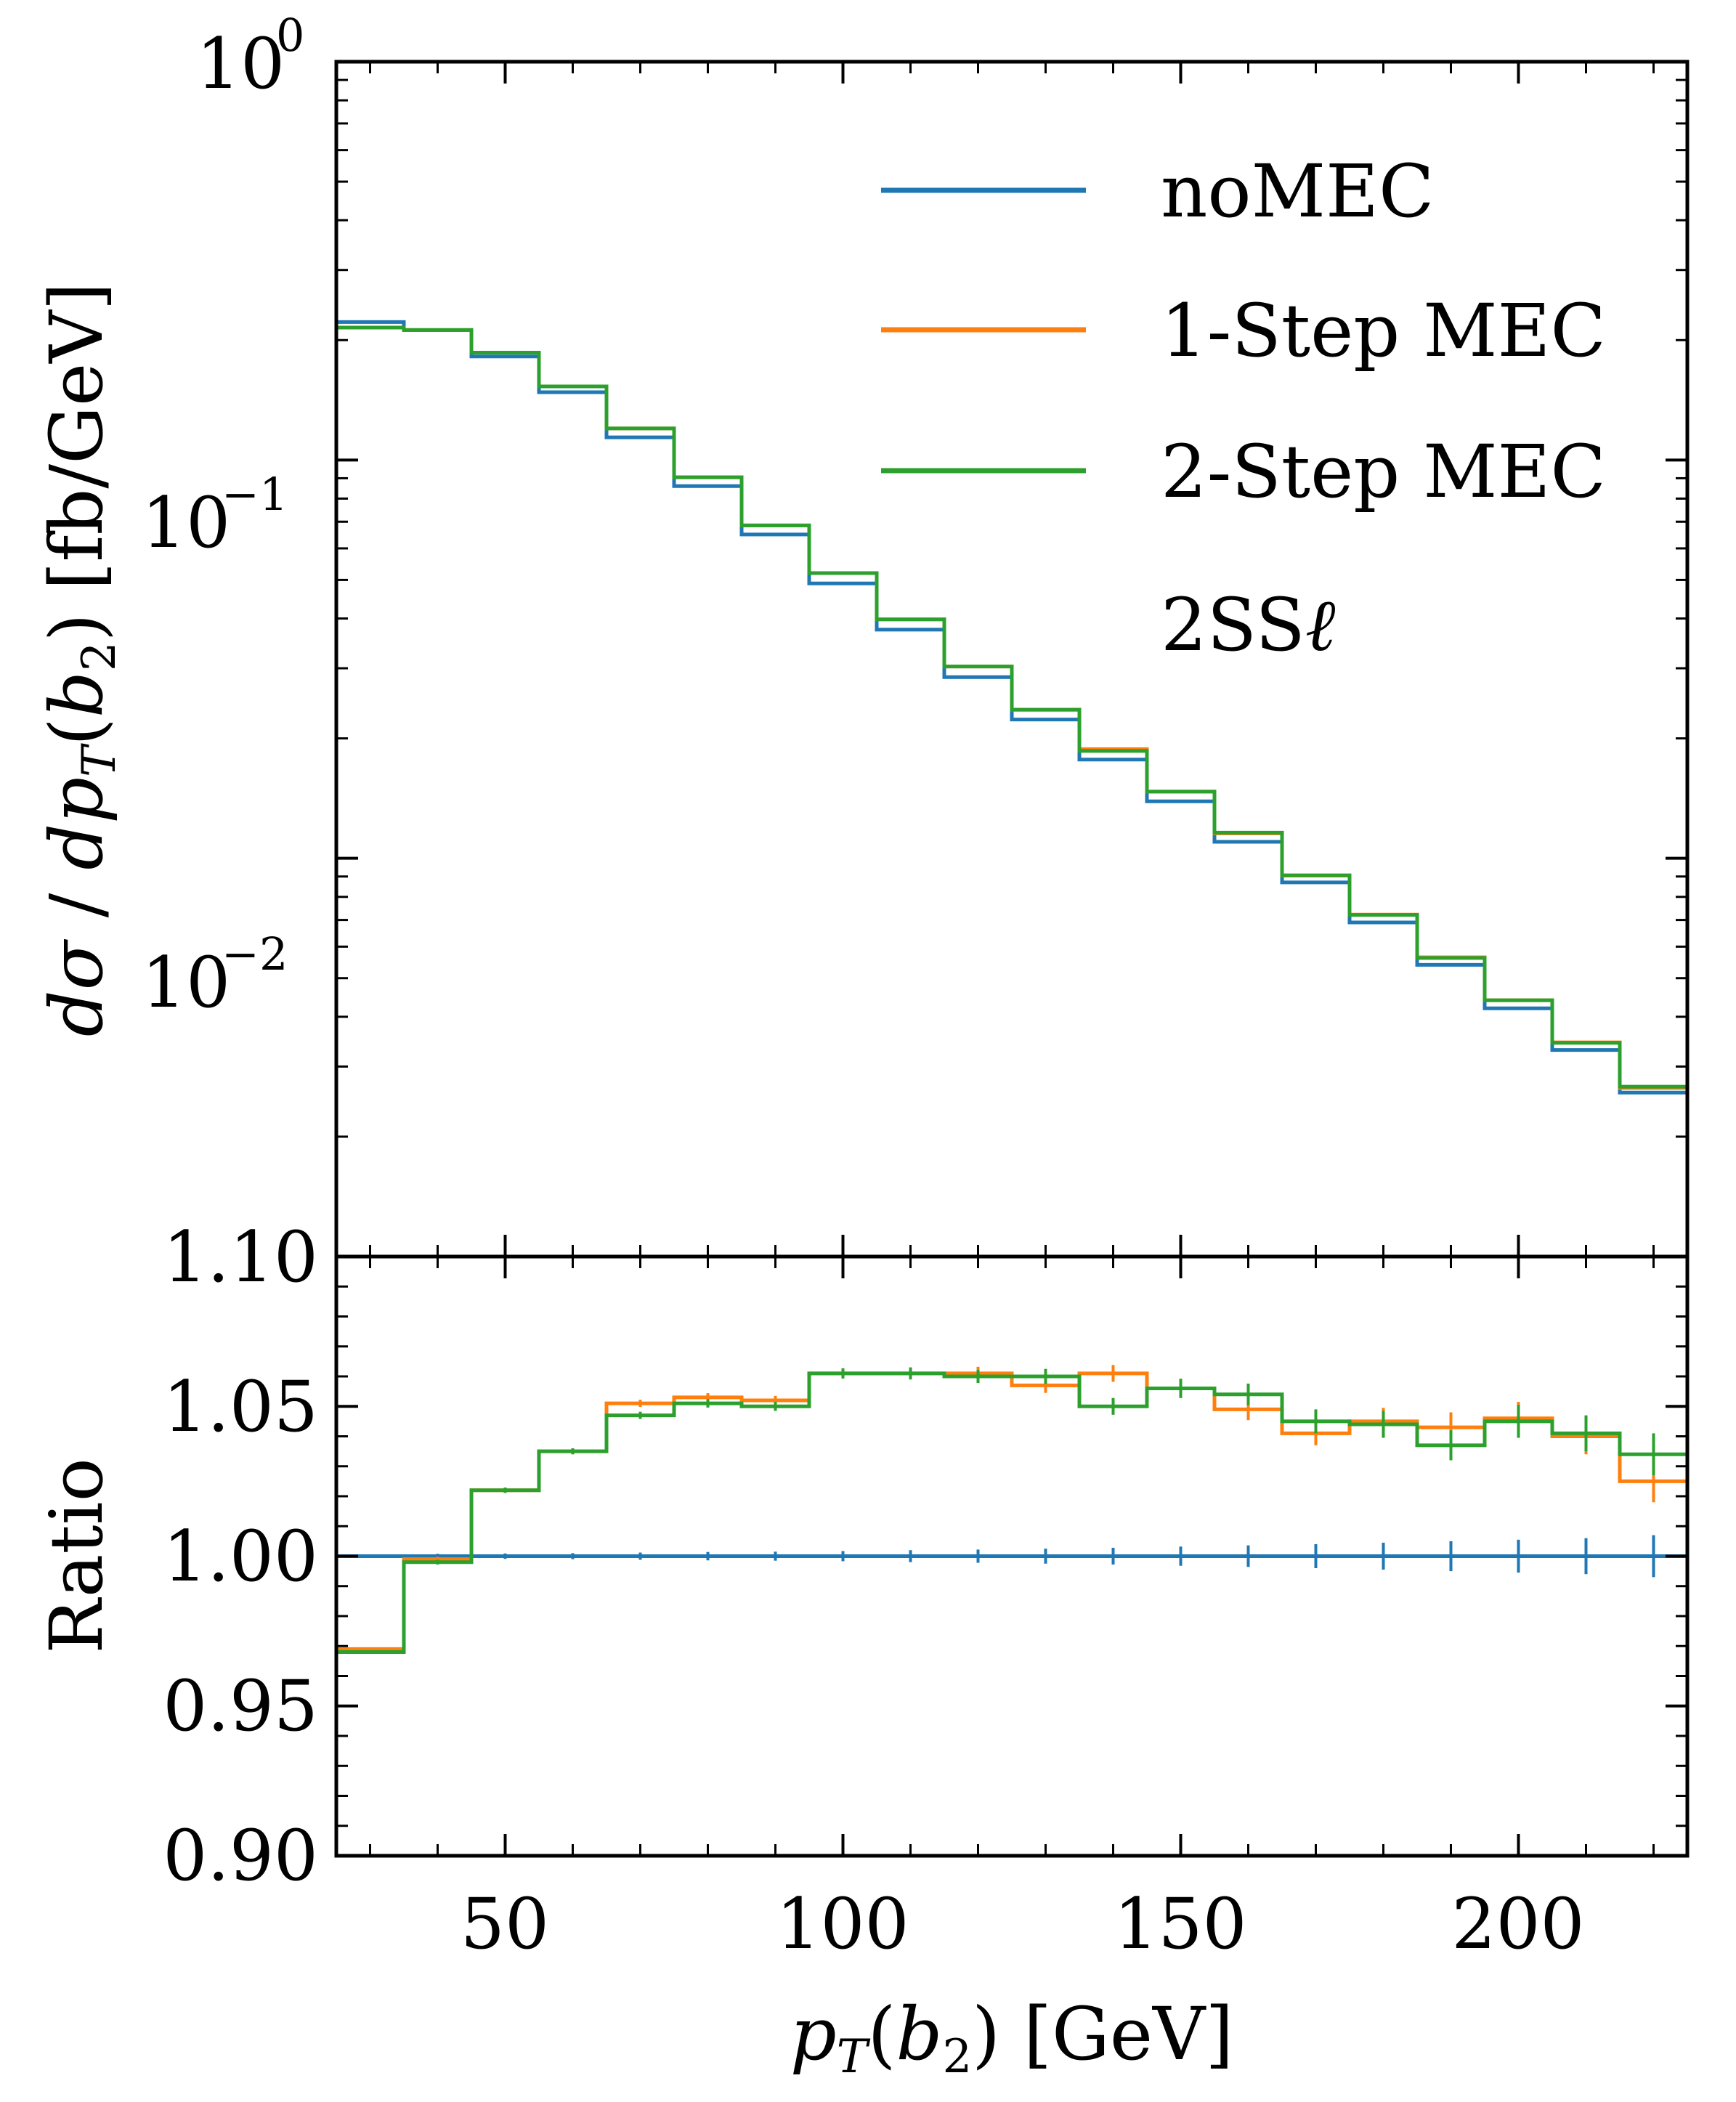  I want to click on ratio-ytick-label-4: 1.10, so click(240, 1257).